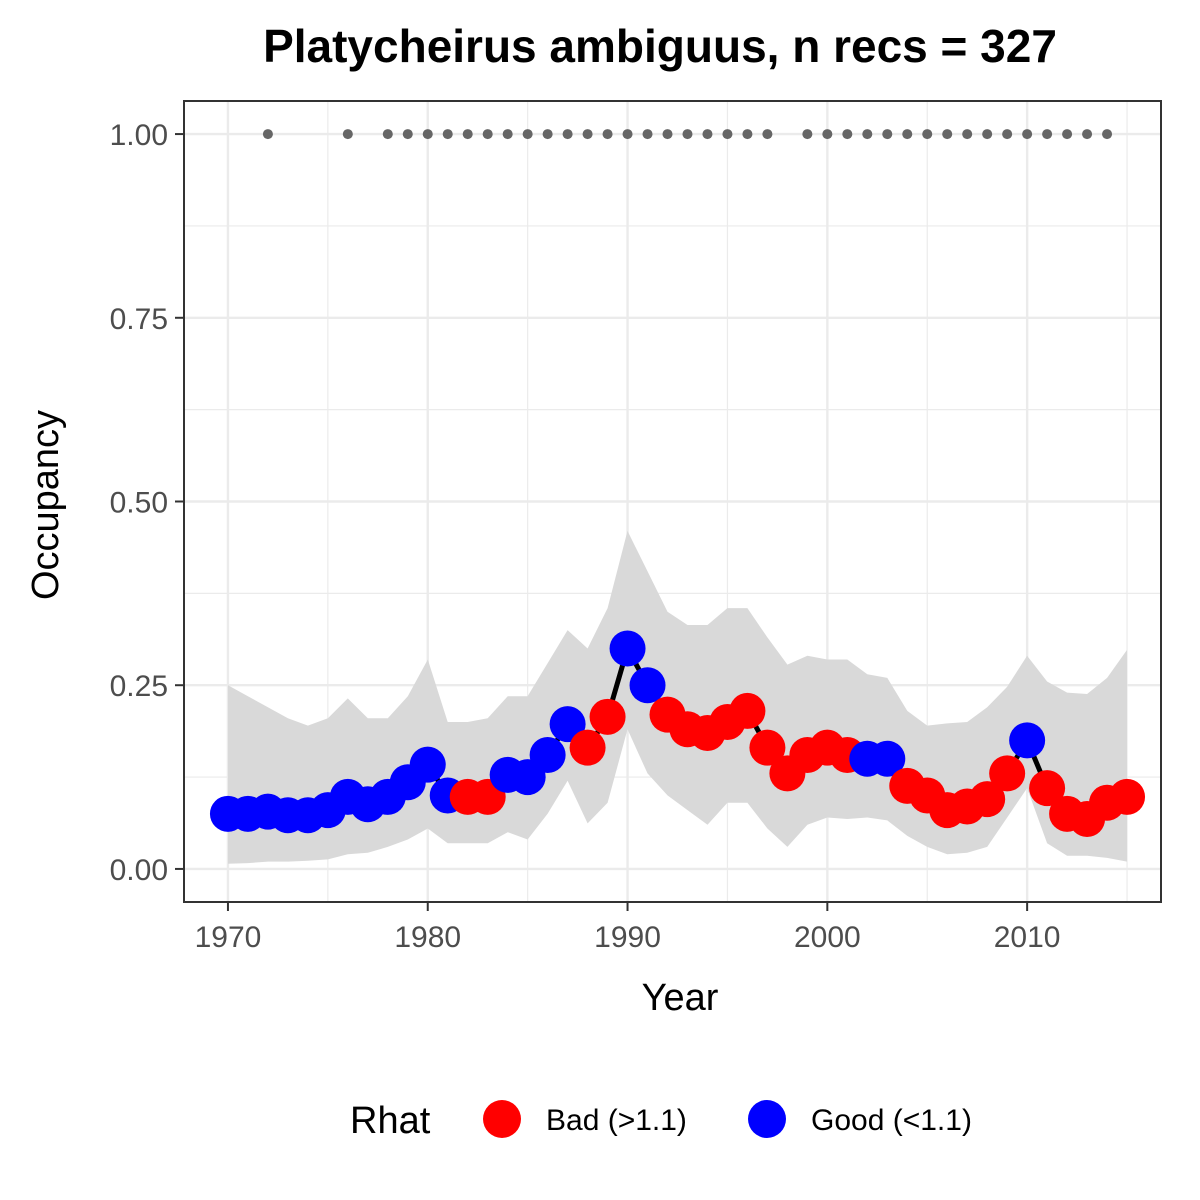 Image resolution: width=1200 pixels, height=1200 pixels. I want to click on y-tick-label: 0.50, so click(139, 503).